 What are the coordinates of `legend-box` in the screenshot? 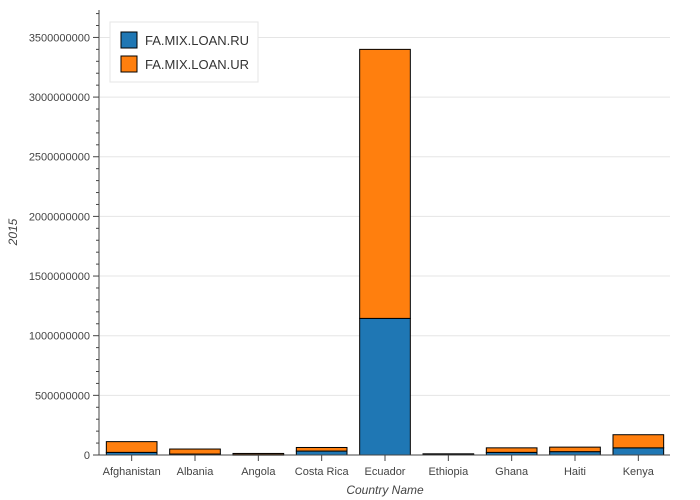 It's located at (184, 52).